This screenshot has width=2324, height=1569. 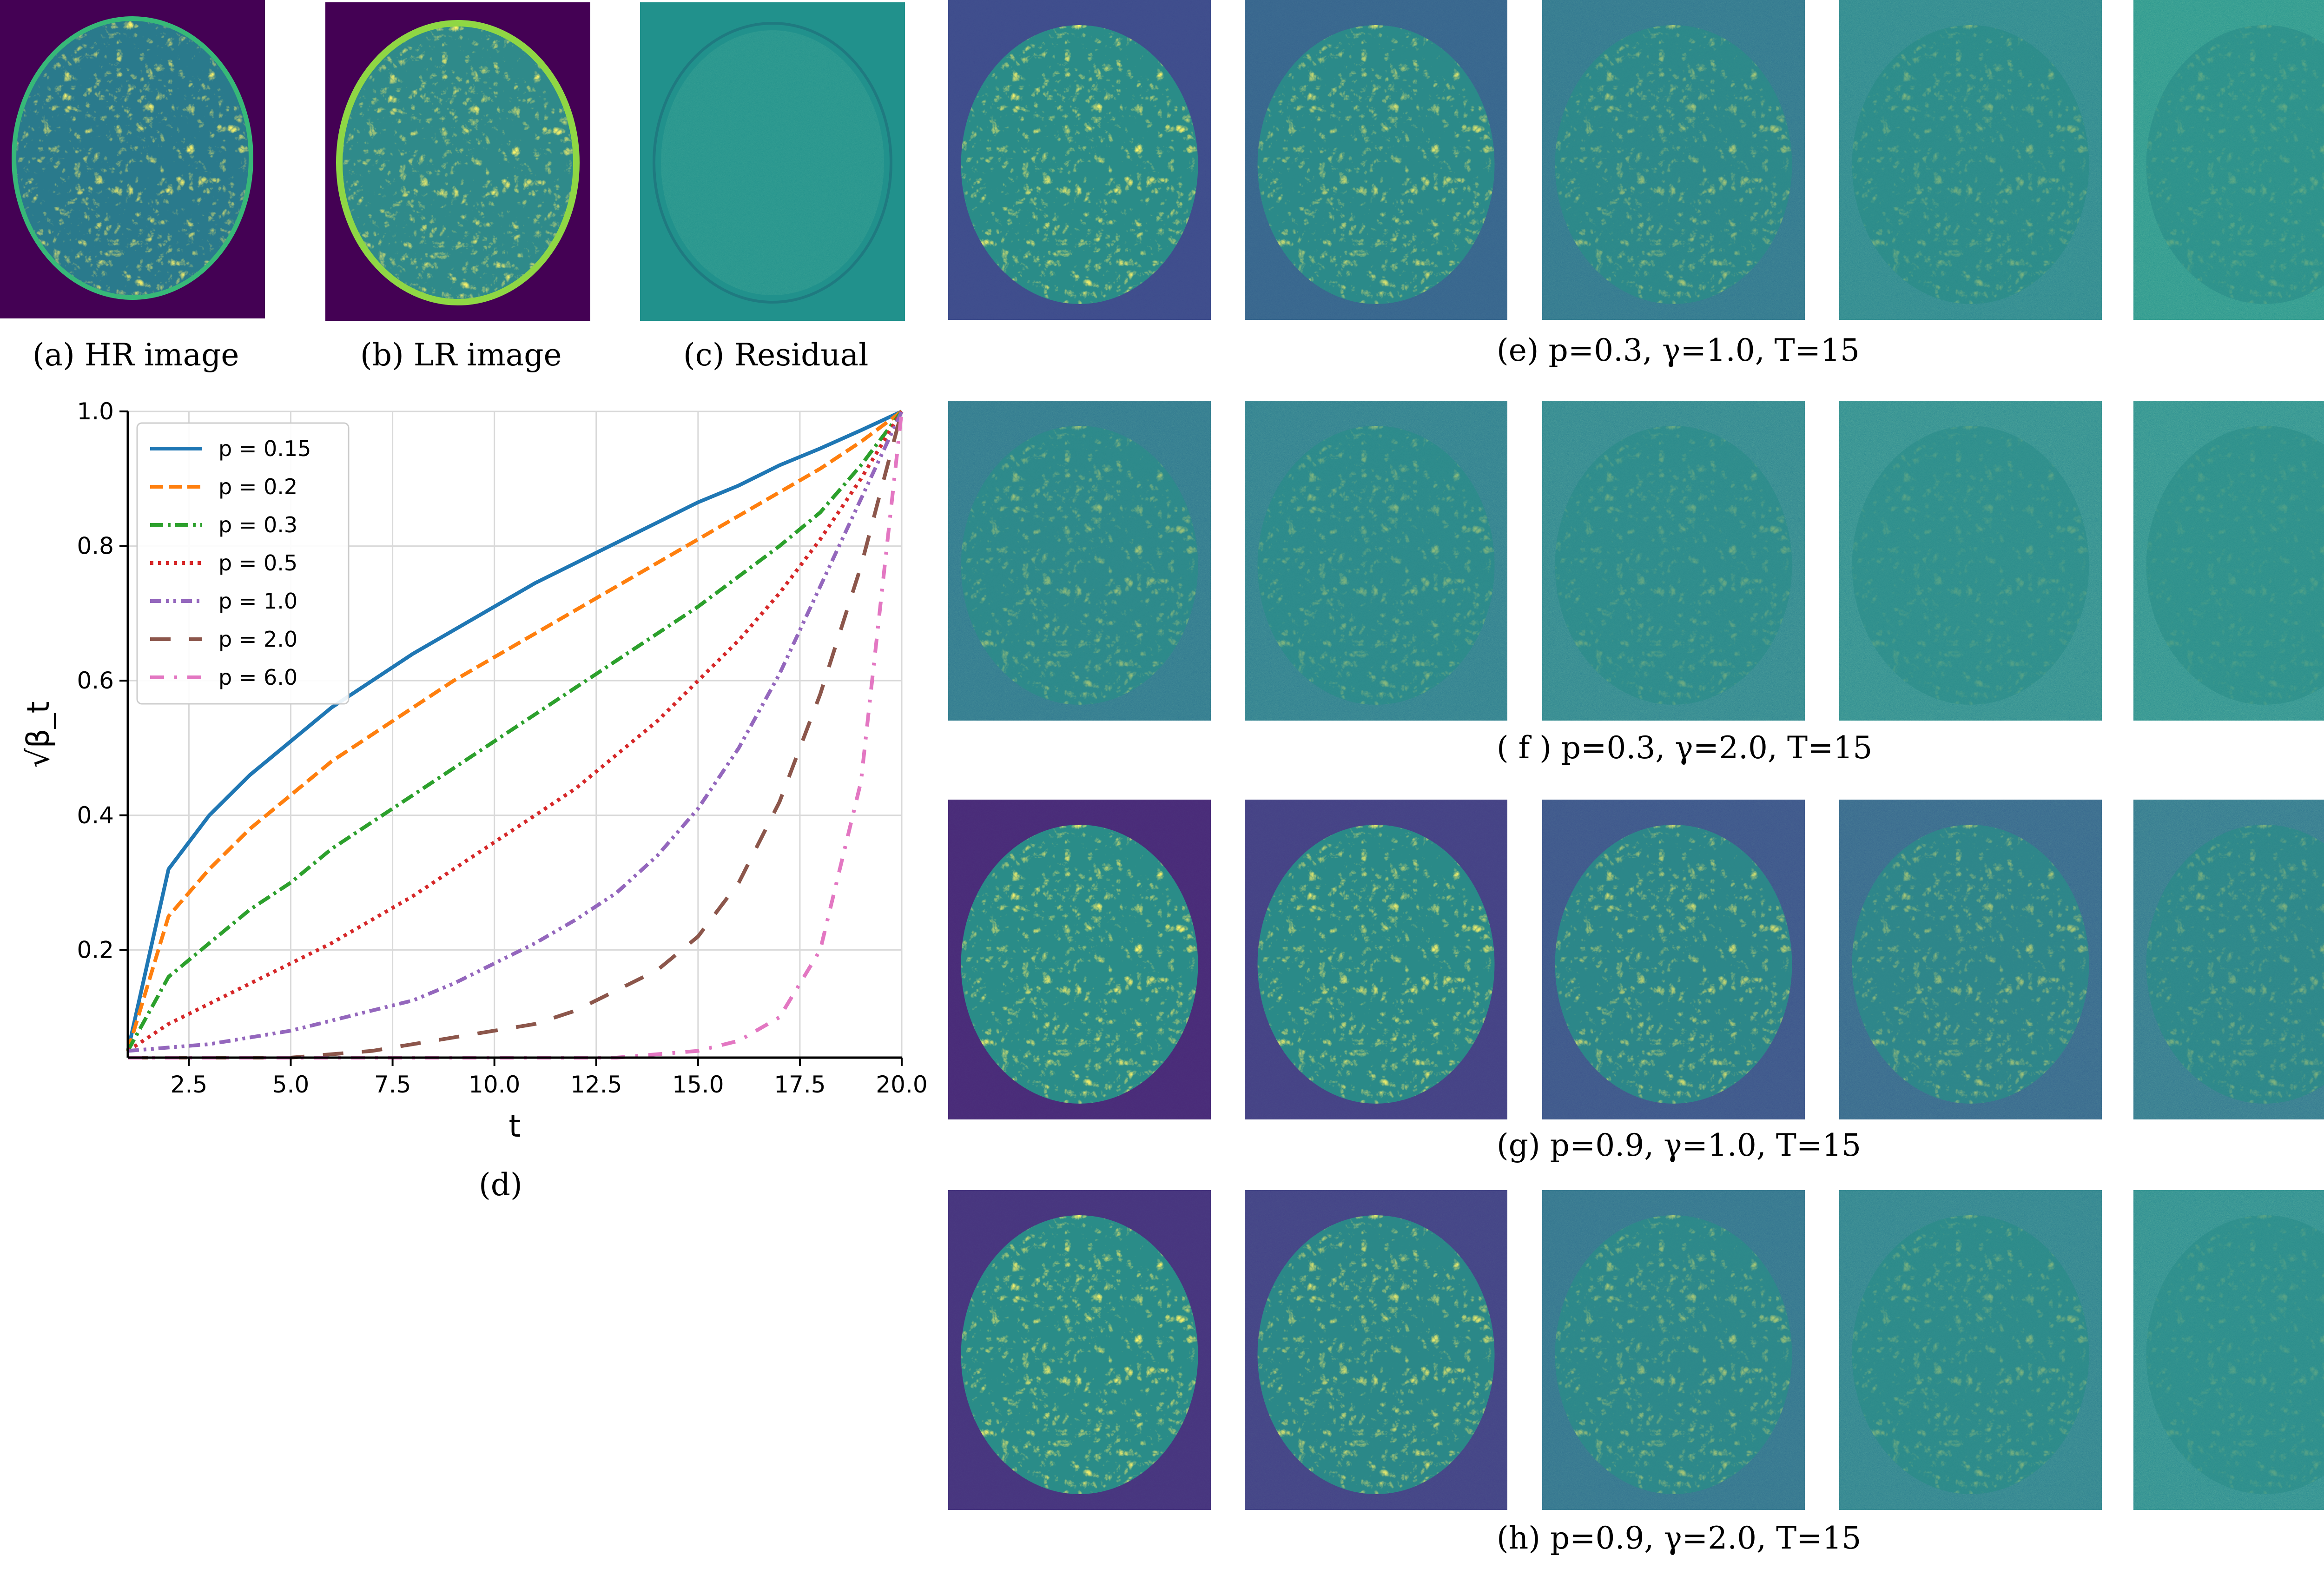 I want to click on legend-label: p = 0.15, so click(x=264, y=448).